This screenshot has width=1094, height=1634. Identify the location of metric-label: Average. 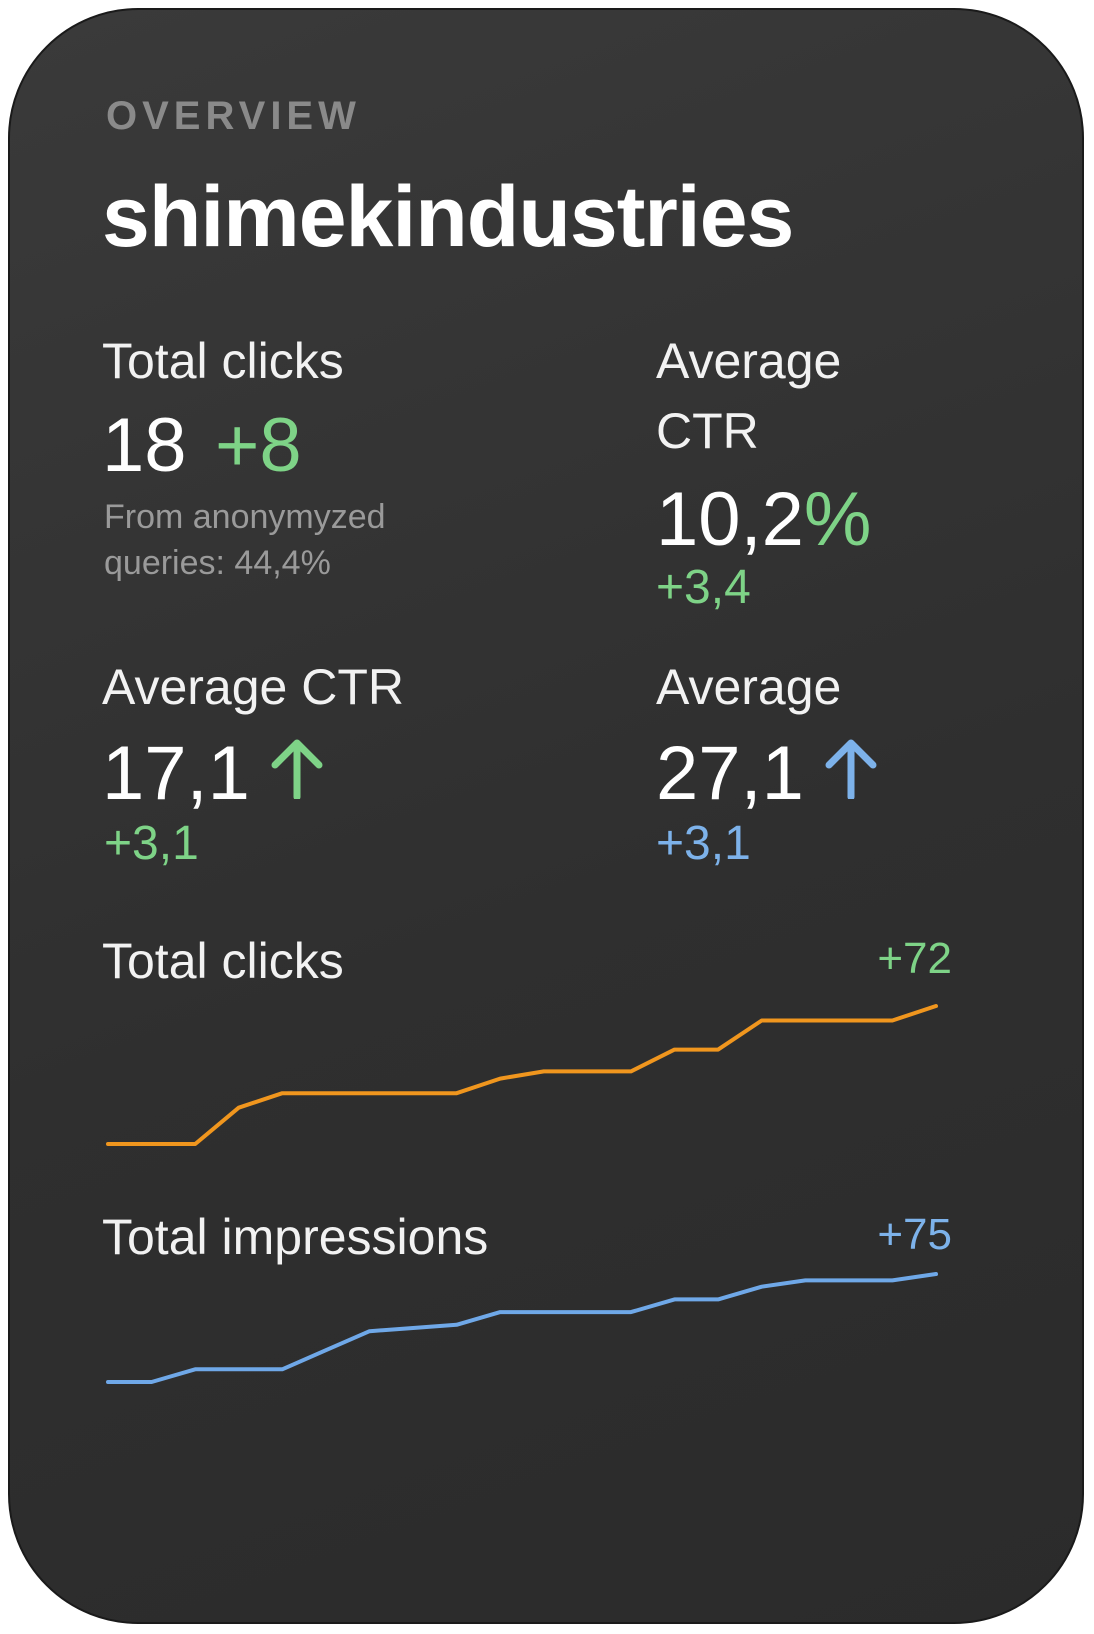
(749, 687).